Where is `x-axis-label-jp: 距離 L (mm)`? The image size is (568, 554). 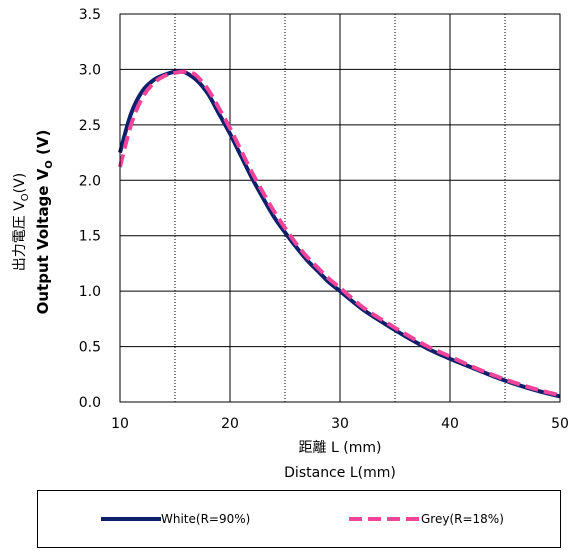 x-axis-label-jp: 距離 L (mm) is located at coordinates (340, 447).